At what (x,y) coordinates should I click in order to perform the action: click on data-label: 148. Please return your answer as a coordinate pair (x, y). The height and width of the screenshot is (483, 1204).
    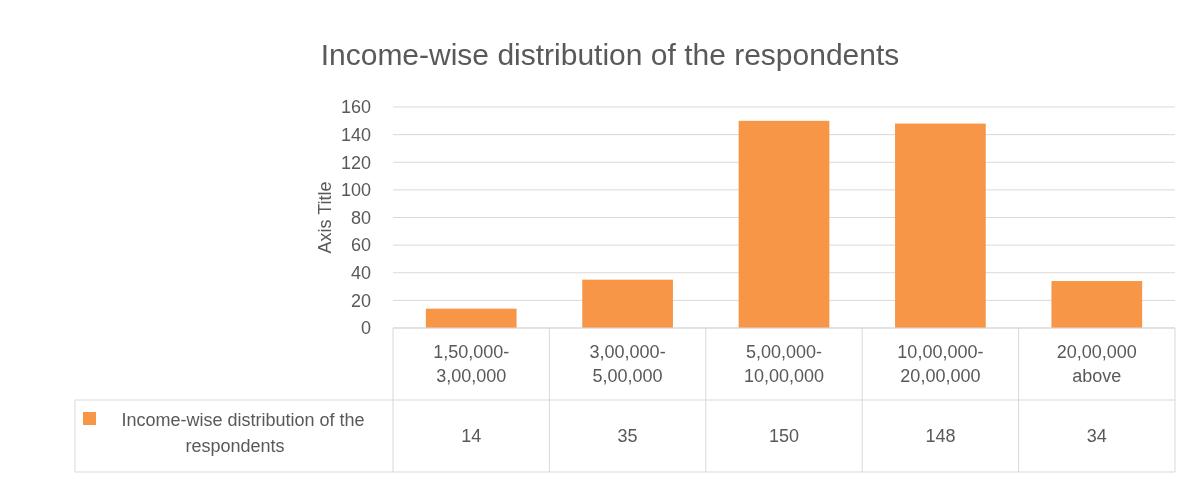
    Looking at the image, I should click on (940, 436).